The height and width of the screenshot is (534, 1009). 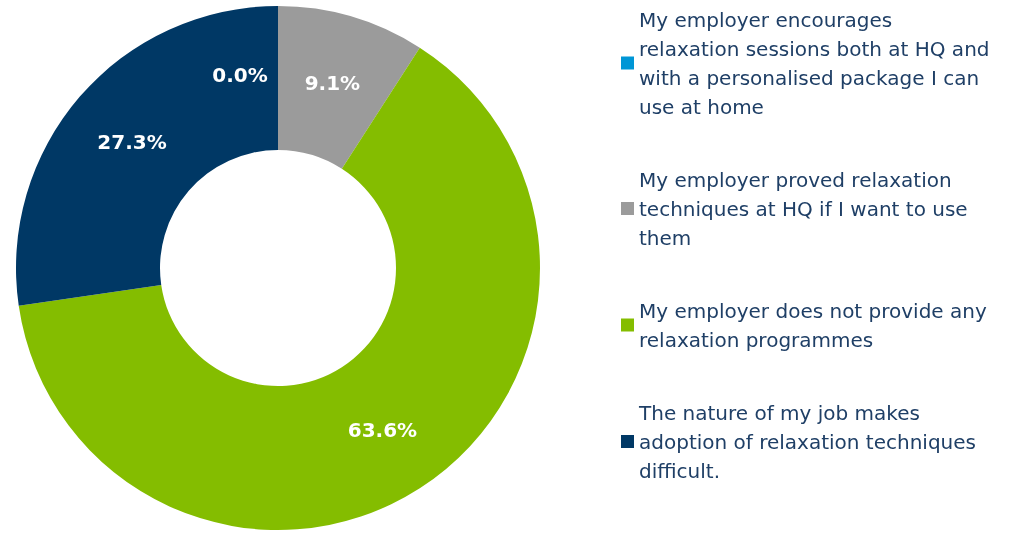 I want to click on text: 0.0%, so click(x=240, y=75).